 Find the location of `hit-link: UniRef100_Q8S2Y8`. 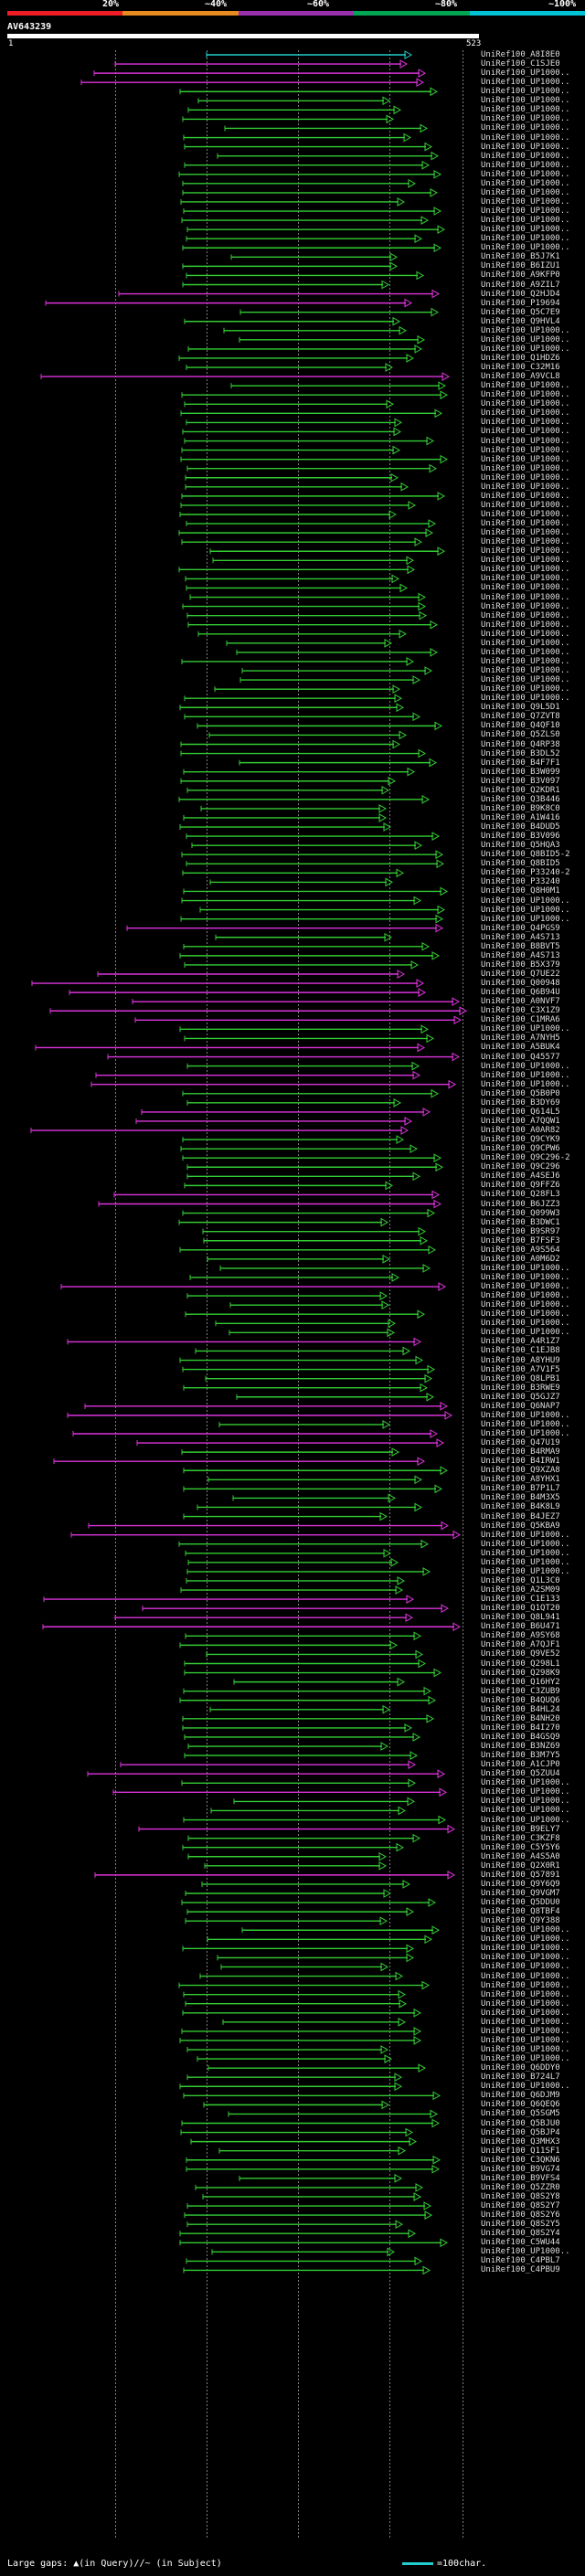

hit-link: UniRef100_Q8S2Y8 is located at coordinates (520, 2196).